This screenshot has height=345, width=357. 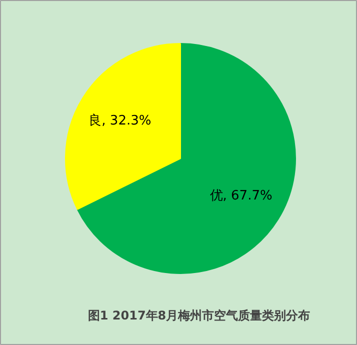 I want to click on slice-label: 良, 32.3%, so click(x=120, y=120).